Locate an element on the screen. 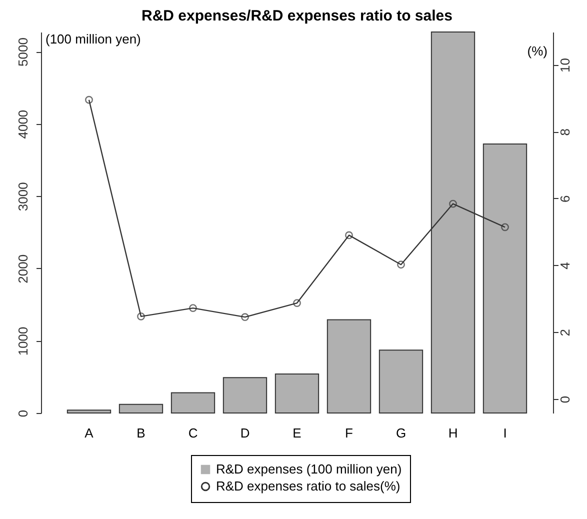 The image size is (587, 519). x-tick-label: A is located at coordinates (89, 433).